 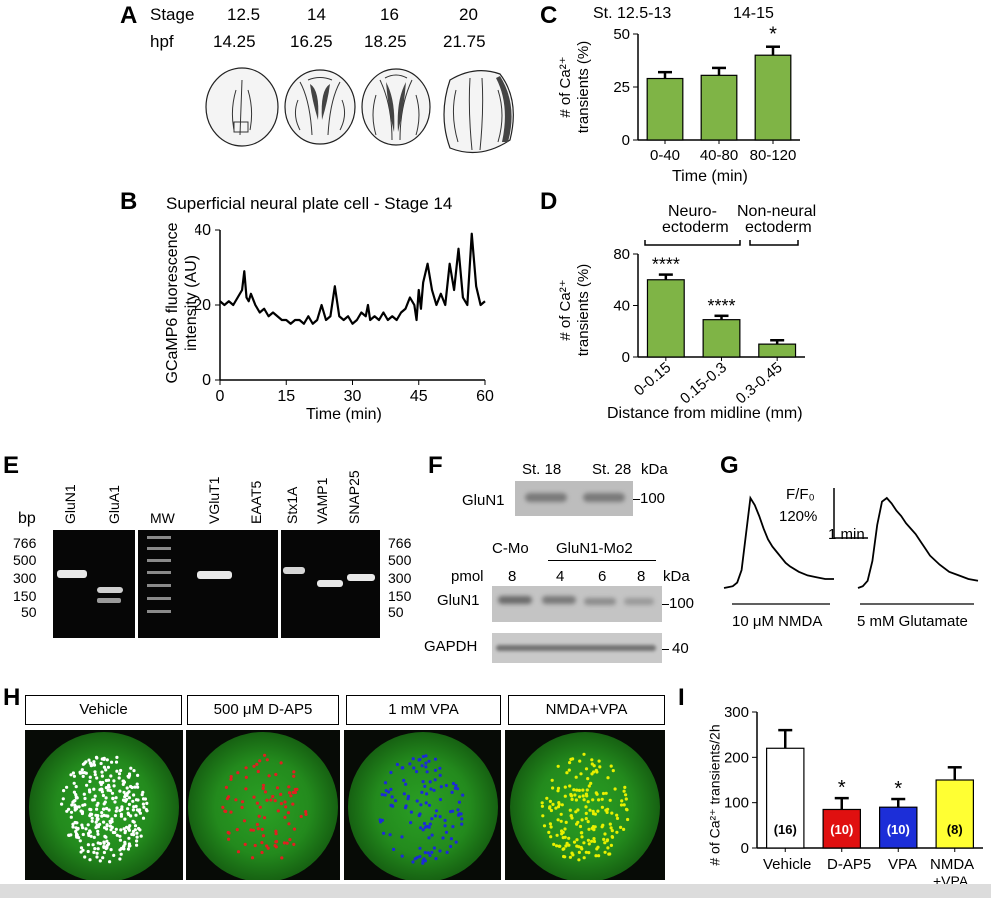 I want to click on panel-f-marker-100-dash, so click(x=665, y=604).